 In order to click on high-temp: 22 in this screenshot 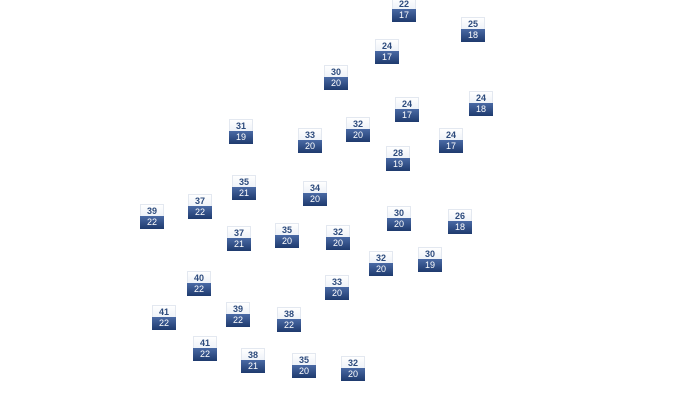, I will do `click(404, 4)`.